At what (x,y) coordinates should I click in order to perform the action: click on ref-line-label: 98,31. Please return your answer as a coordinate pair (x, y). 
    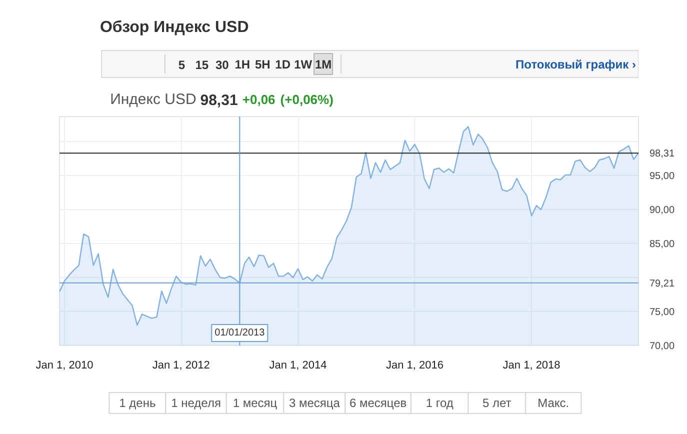
    Looking at the image, I should click on (662, 154).